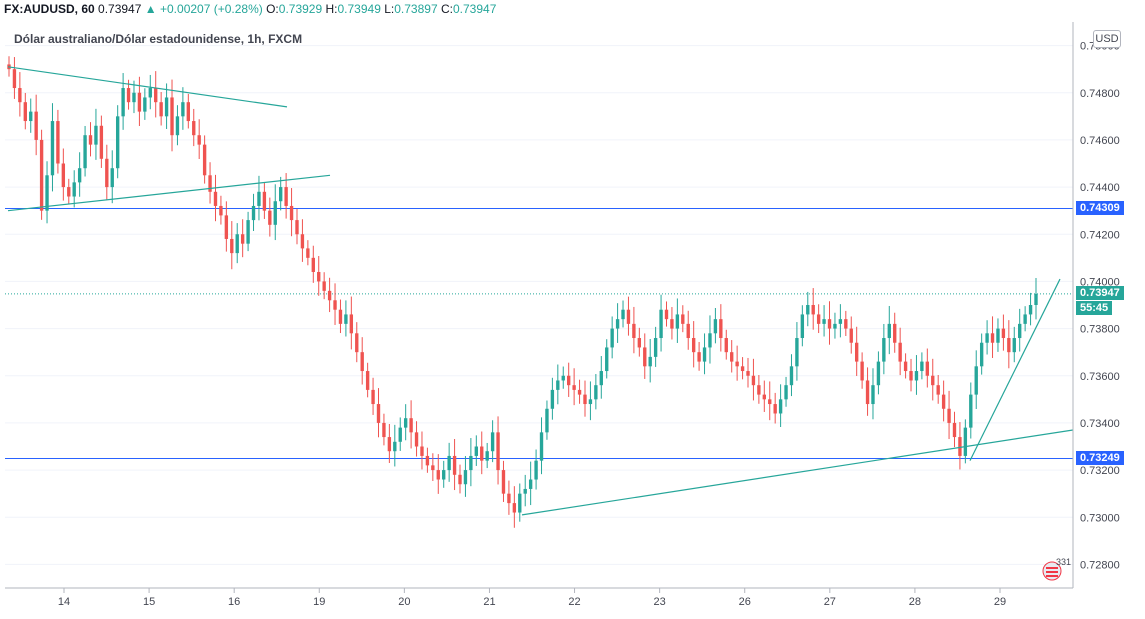 The width and height of the screenshot is (1145, 619). I want to click on trendline-rising, so click(1015, 369).